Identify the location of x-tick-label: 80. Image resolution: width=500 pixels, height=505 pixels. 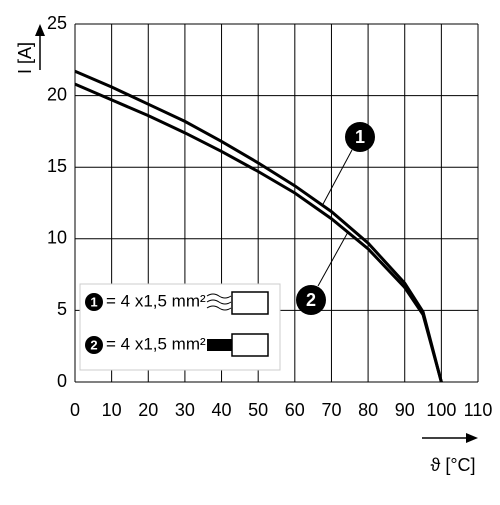
(368, 410).